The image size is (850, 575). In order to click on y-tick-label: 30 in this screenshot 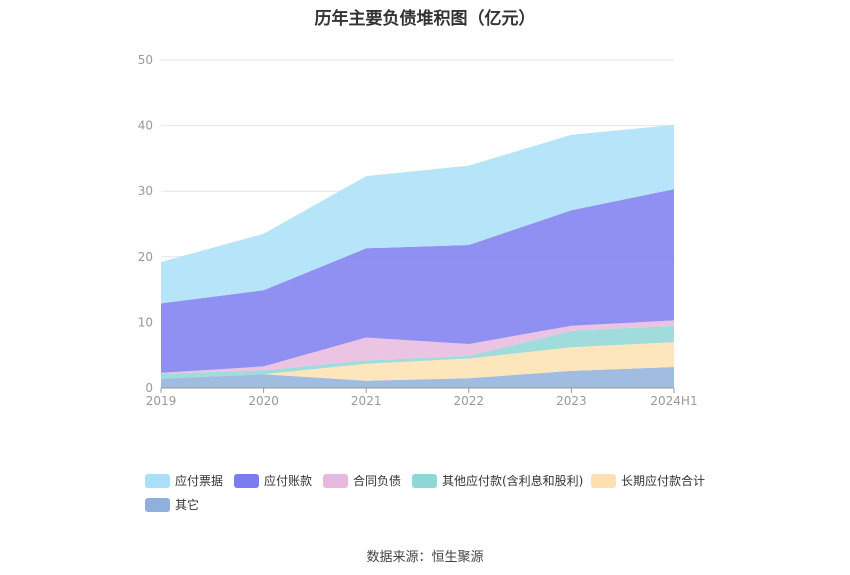, I will do `click(145, 191)`.